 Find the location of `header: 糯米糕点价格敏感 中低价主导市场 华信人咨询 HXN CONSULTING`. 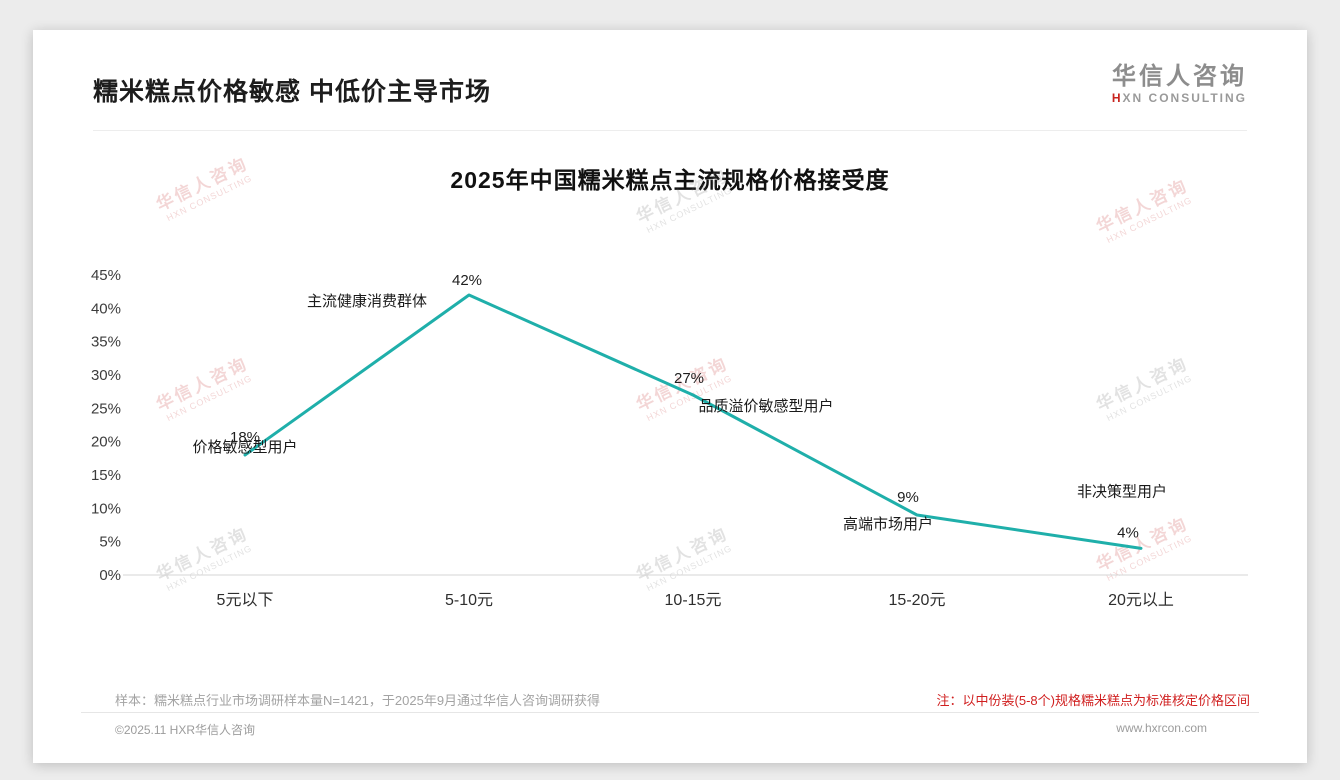

header: 糯米糕点价格敏感 中低价主导市场 华信人咨询 HXN CONSULTING is located at coordinates (670, 97).